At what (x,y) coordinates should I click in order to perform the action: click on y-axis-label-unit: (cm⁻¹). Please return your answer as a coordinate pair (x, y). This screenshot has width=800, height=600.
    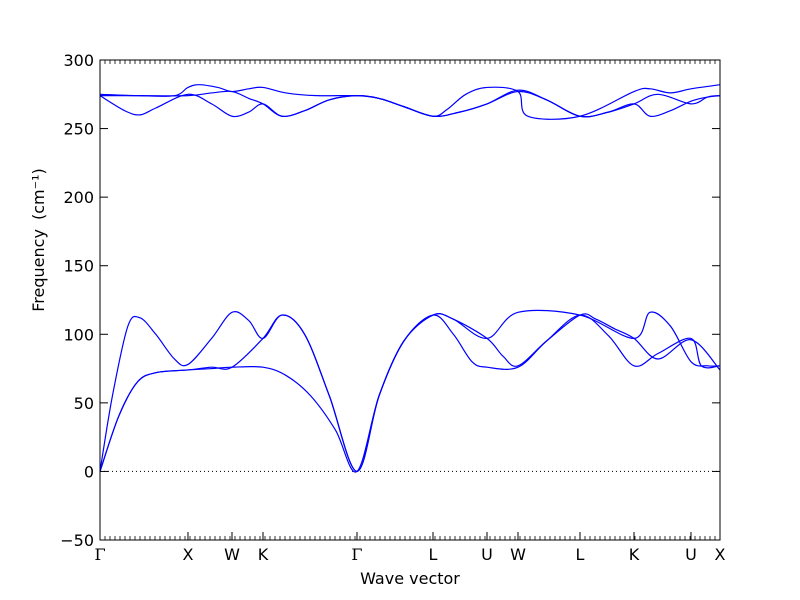
    Looking at the image, I should click on (38, 194).